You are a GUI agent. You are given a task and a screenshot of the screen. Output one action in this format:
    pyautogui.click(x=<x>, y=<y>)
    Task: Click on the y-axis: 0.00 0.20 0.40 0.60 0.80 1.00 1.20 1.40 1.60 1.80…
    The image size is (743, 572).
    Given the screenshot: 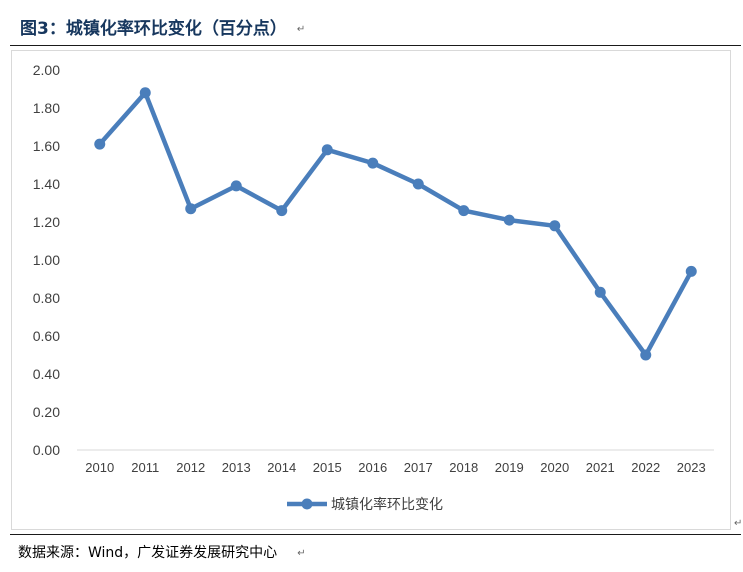 What is the action you would take?
    pyautogui.click(x=46, y=260)
    